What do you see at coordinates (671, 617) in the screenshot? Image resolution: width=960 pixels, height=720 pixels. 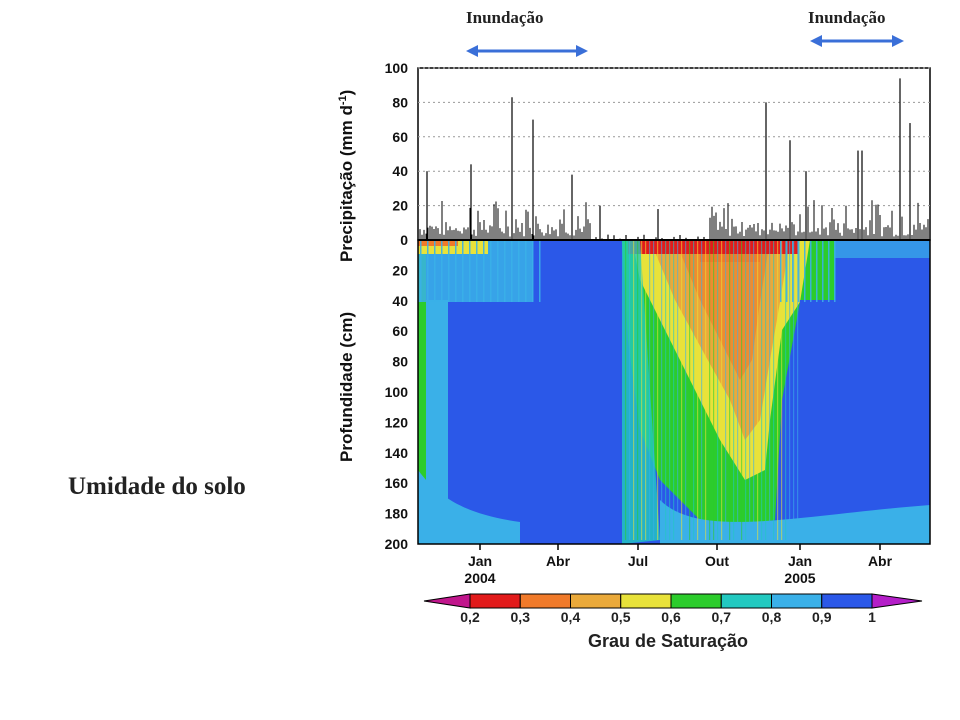 I see `colorbar-tick-label: 0,6` at bounding box center [671, 617].